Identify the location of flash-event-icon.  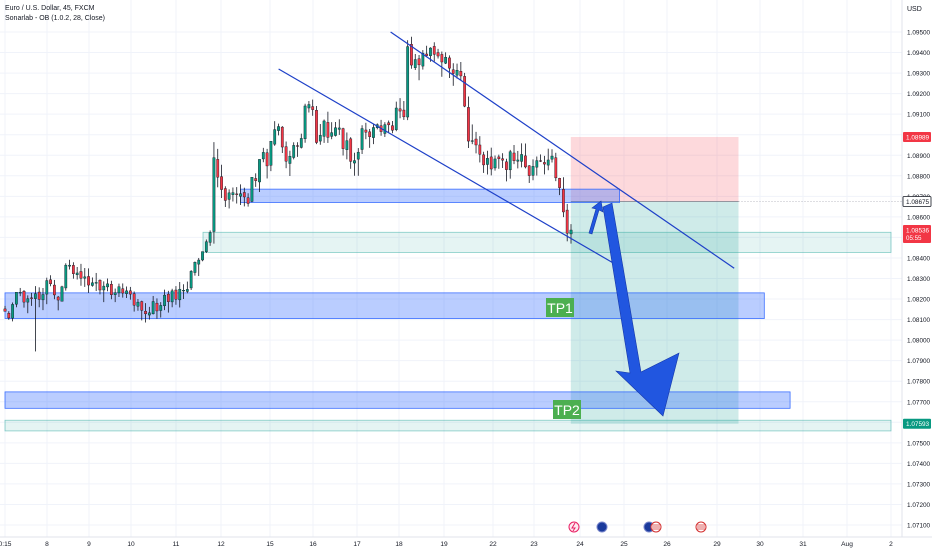
(574, 527).